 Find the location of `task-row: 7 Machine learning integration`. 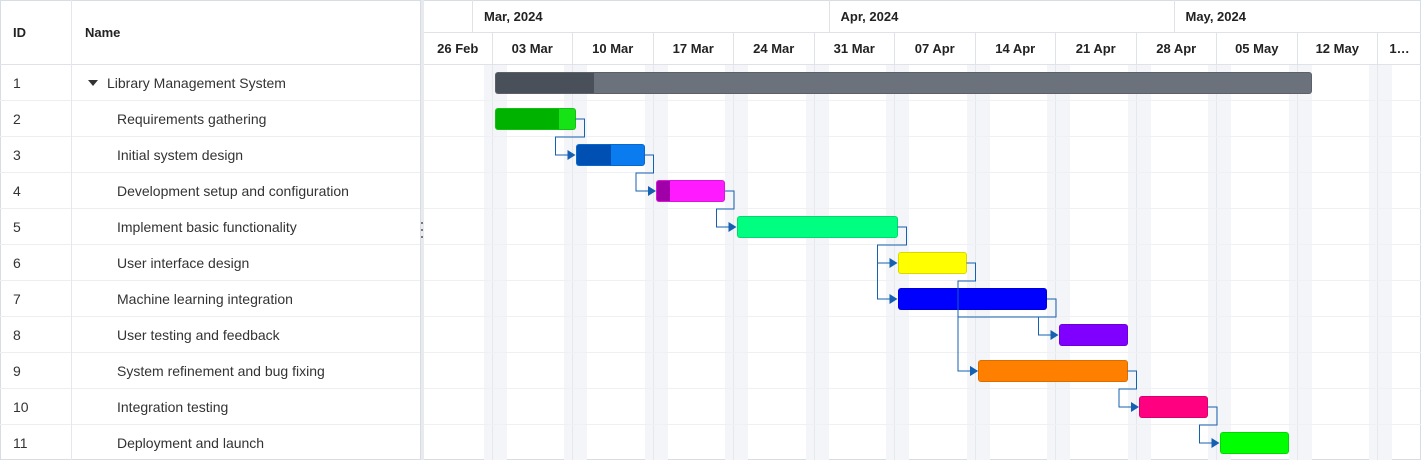

task-row: 7 Machine learning integration is located at coordinates (210, 299).